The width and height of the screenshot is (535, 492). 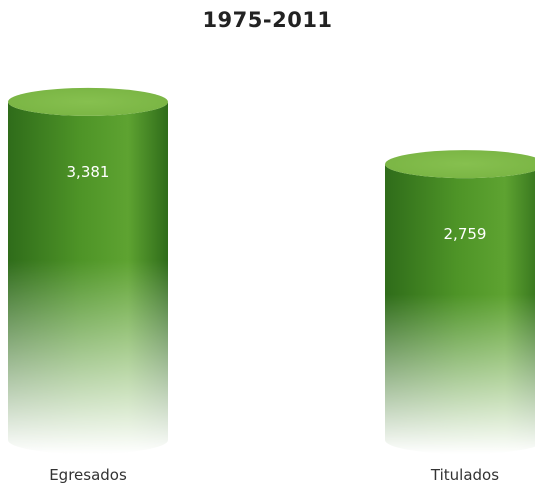 What do you see at coordinates (88, 172) in the screenshot?
I see `data-label: 3,381` at bounding box center [88, 172].